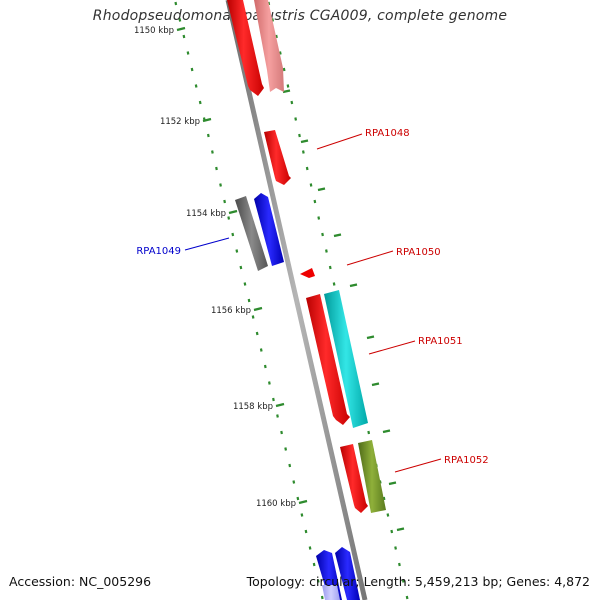  I want to click on gene-feature-rpa1048, so click(277, 157).